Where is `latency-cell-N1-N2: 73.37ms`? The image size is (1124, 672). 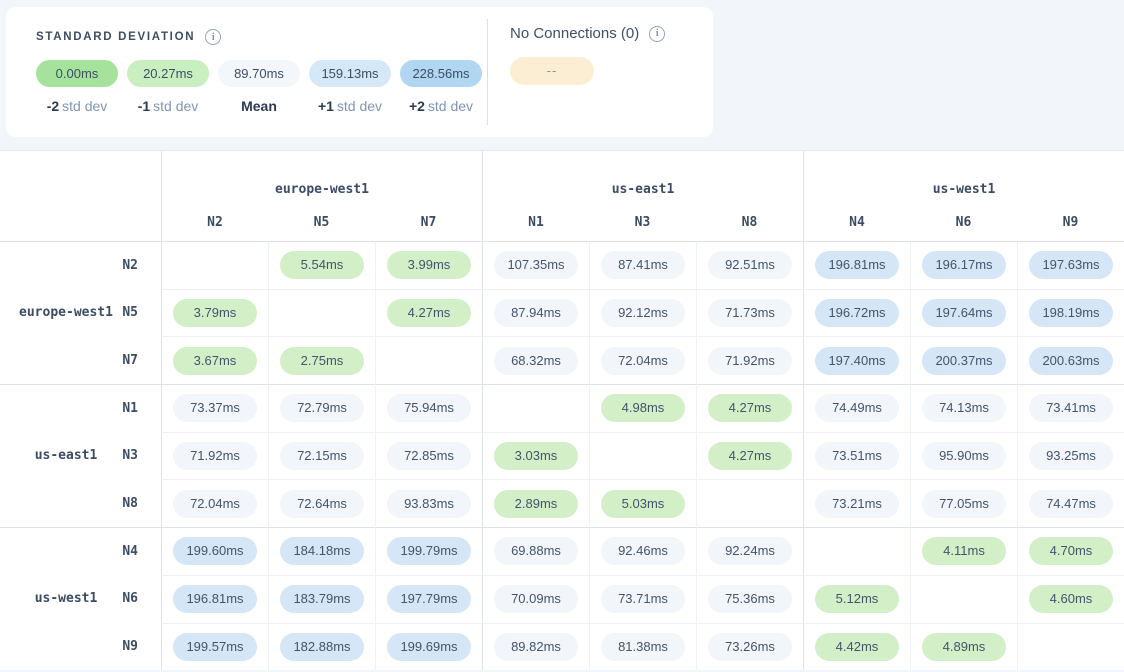 latency-cell-N1-N2: 73.37ms is located at coordinates (214, 408).